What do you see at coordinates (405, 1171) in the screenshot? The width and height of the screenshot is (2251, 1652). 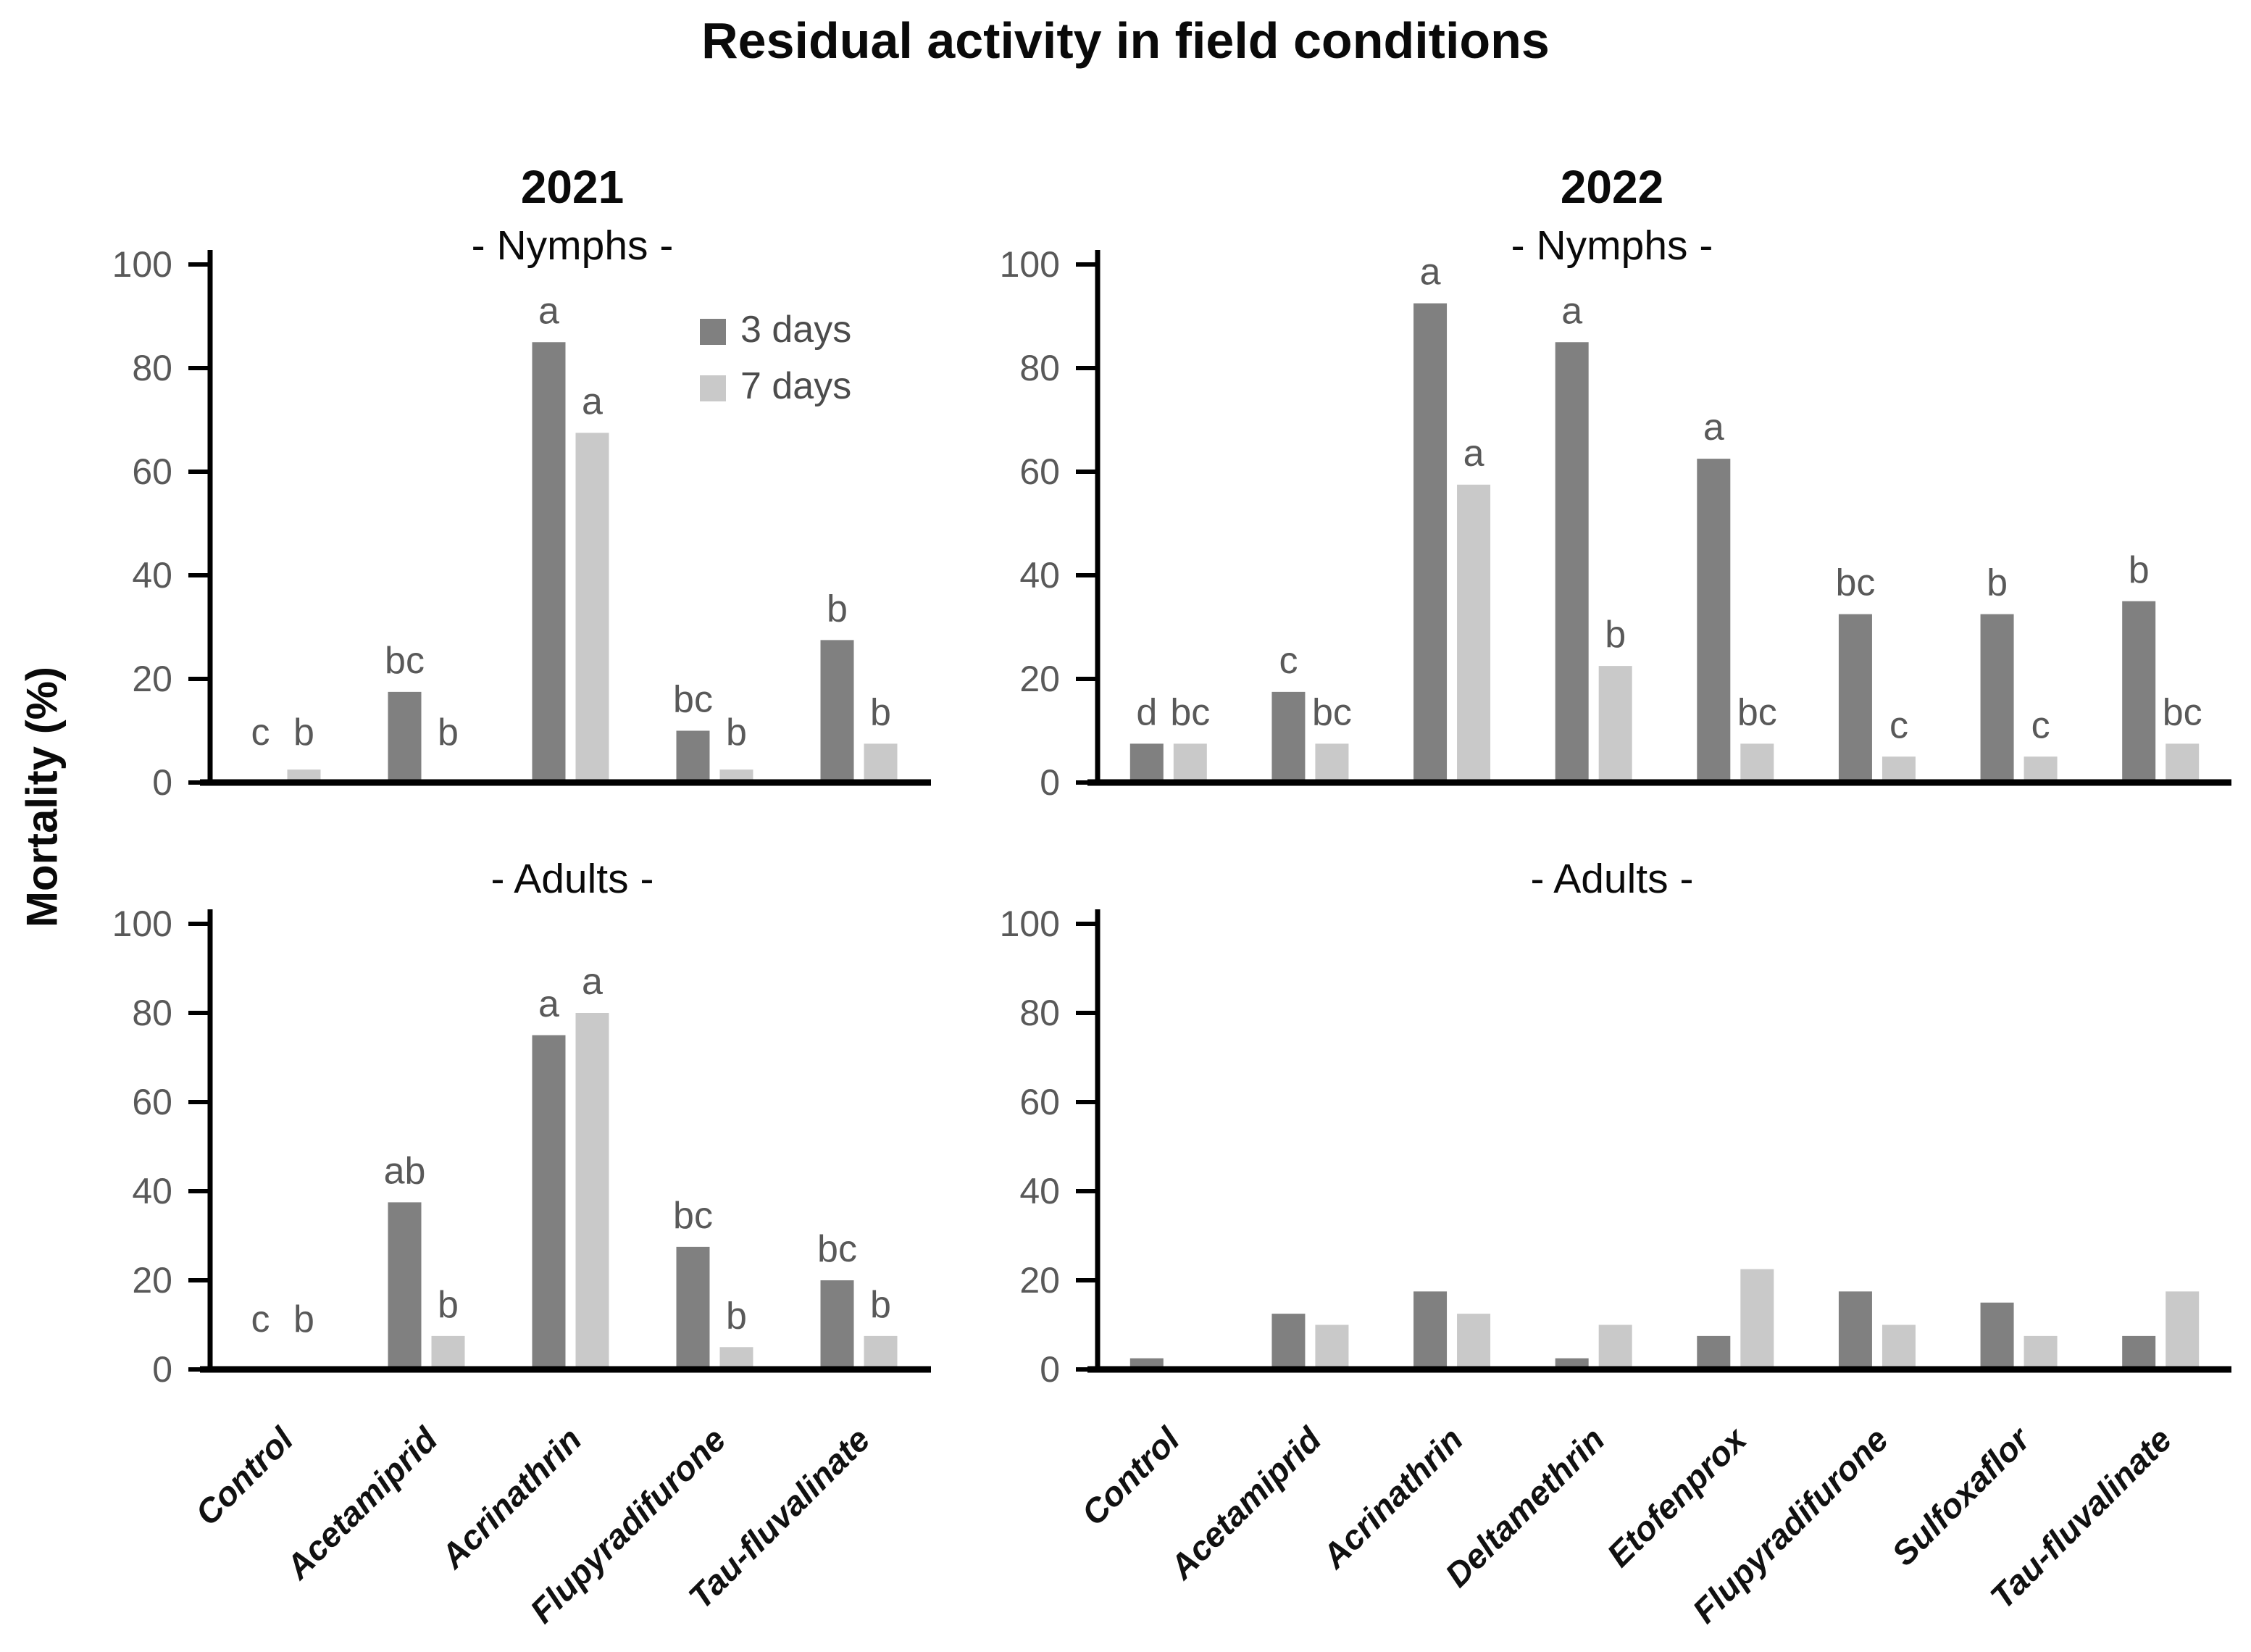 I see `sig-letter: ab` at bounding box center [405, 1171].